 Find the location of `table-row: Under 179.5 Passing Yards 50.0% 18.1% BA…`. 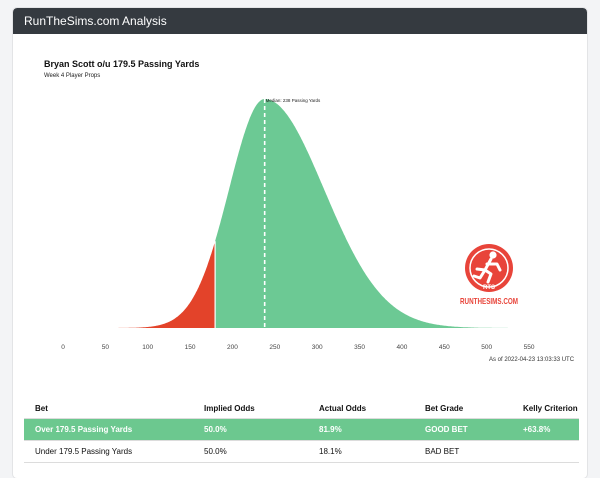

table-row: Under 179.5 Passing Yards 50.0% 18.1% BA… is located at coordinates (301, 451).